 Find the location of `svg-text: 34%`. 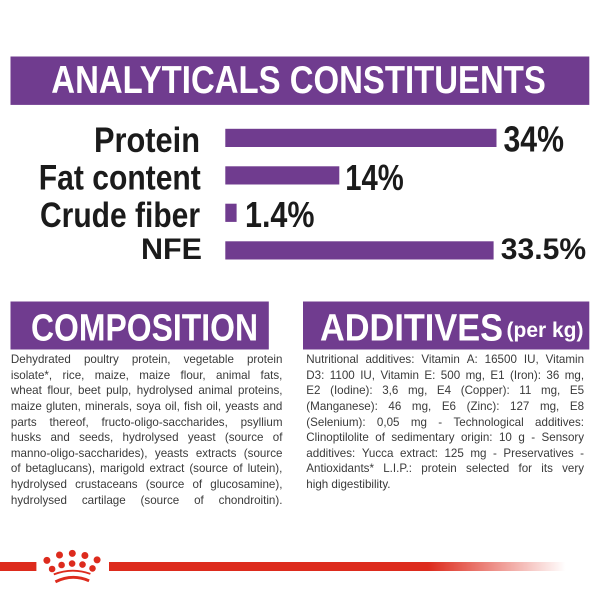

svg-text: 34% is located at coordinates (534, 139).